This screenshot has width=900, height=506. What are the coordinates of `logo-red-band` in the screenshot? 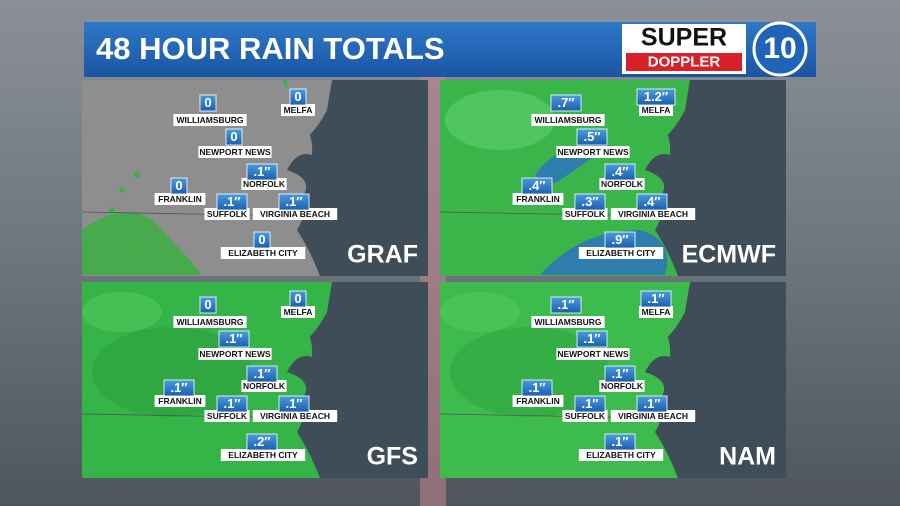 It's located at (684, 62).